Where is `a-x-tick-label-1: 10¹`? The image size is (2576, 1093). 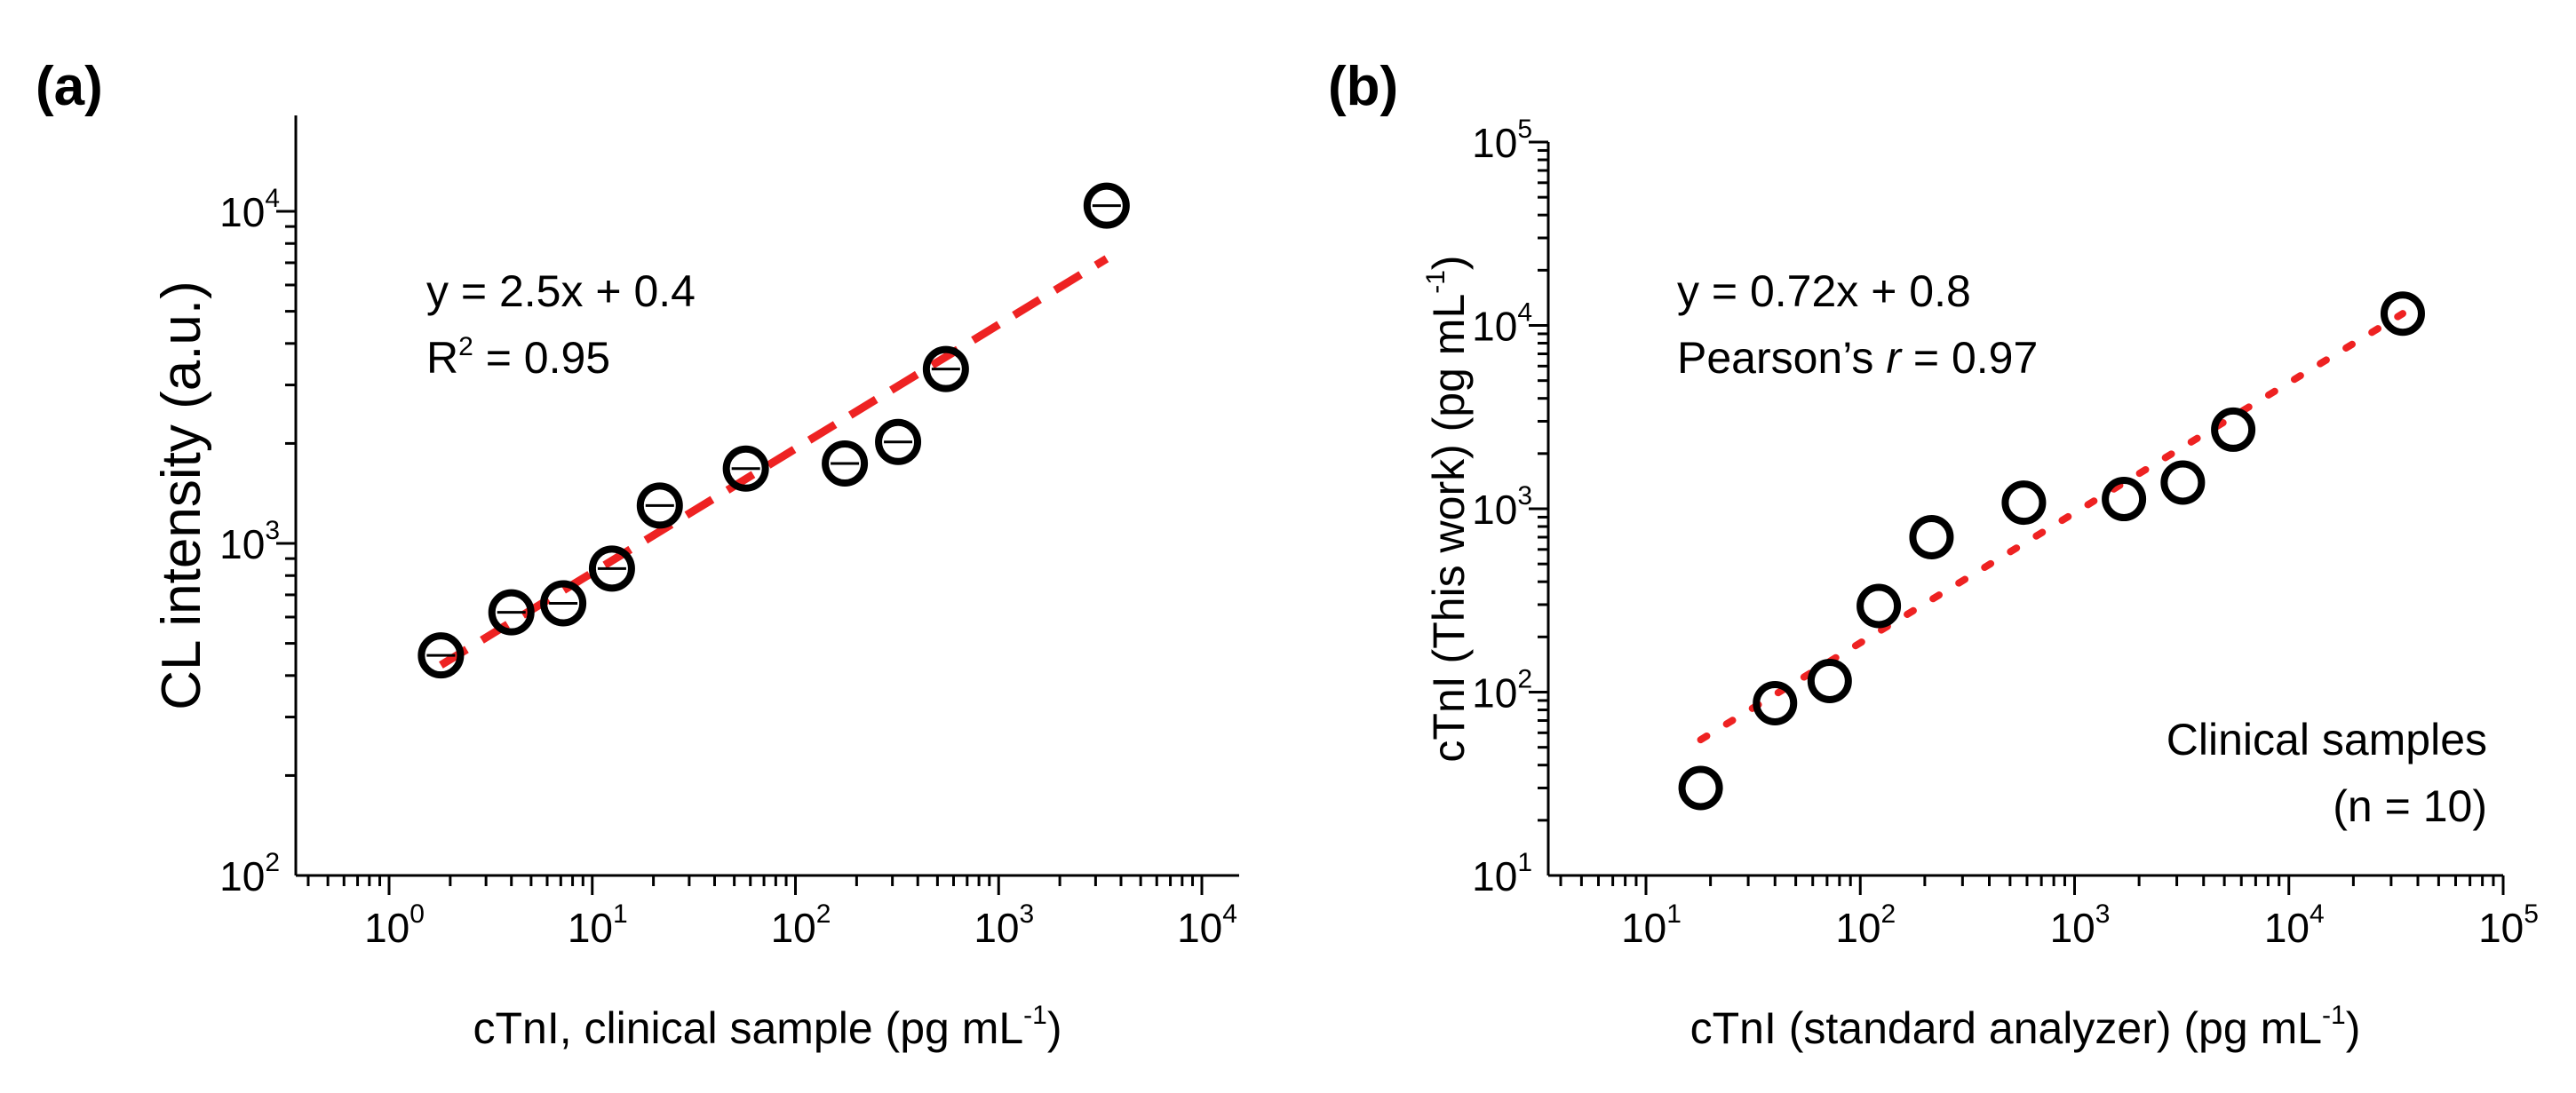
a-x-tick-label-1: 10¹ is located at coordinates (598, 925).